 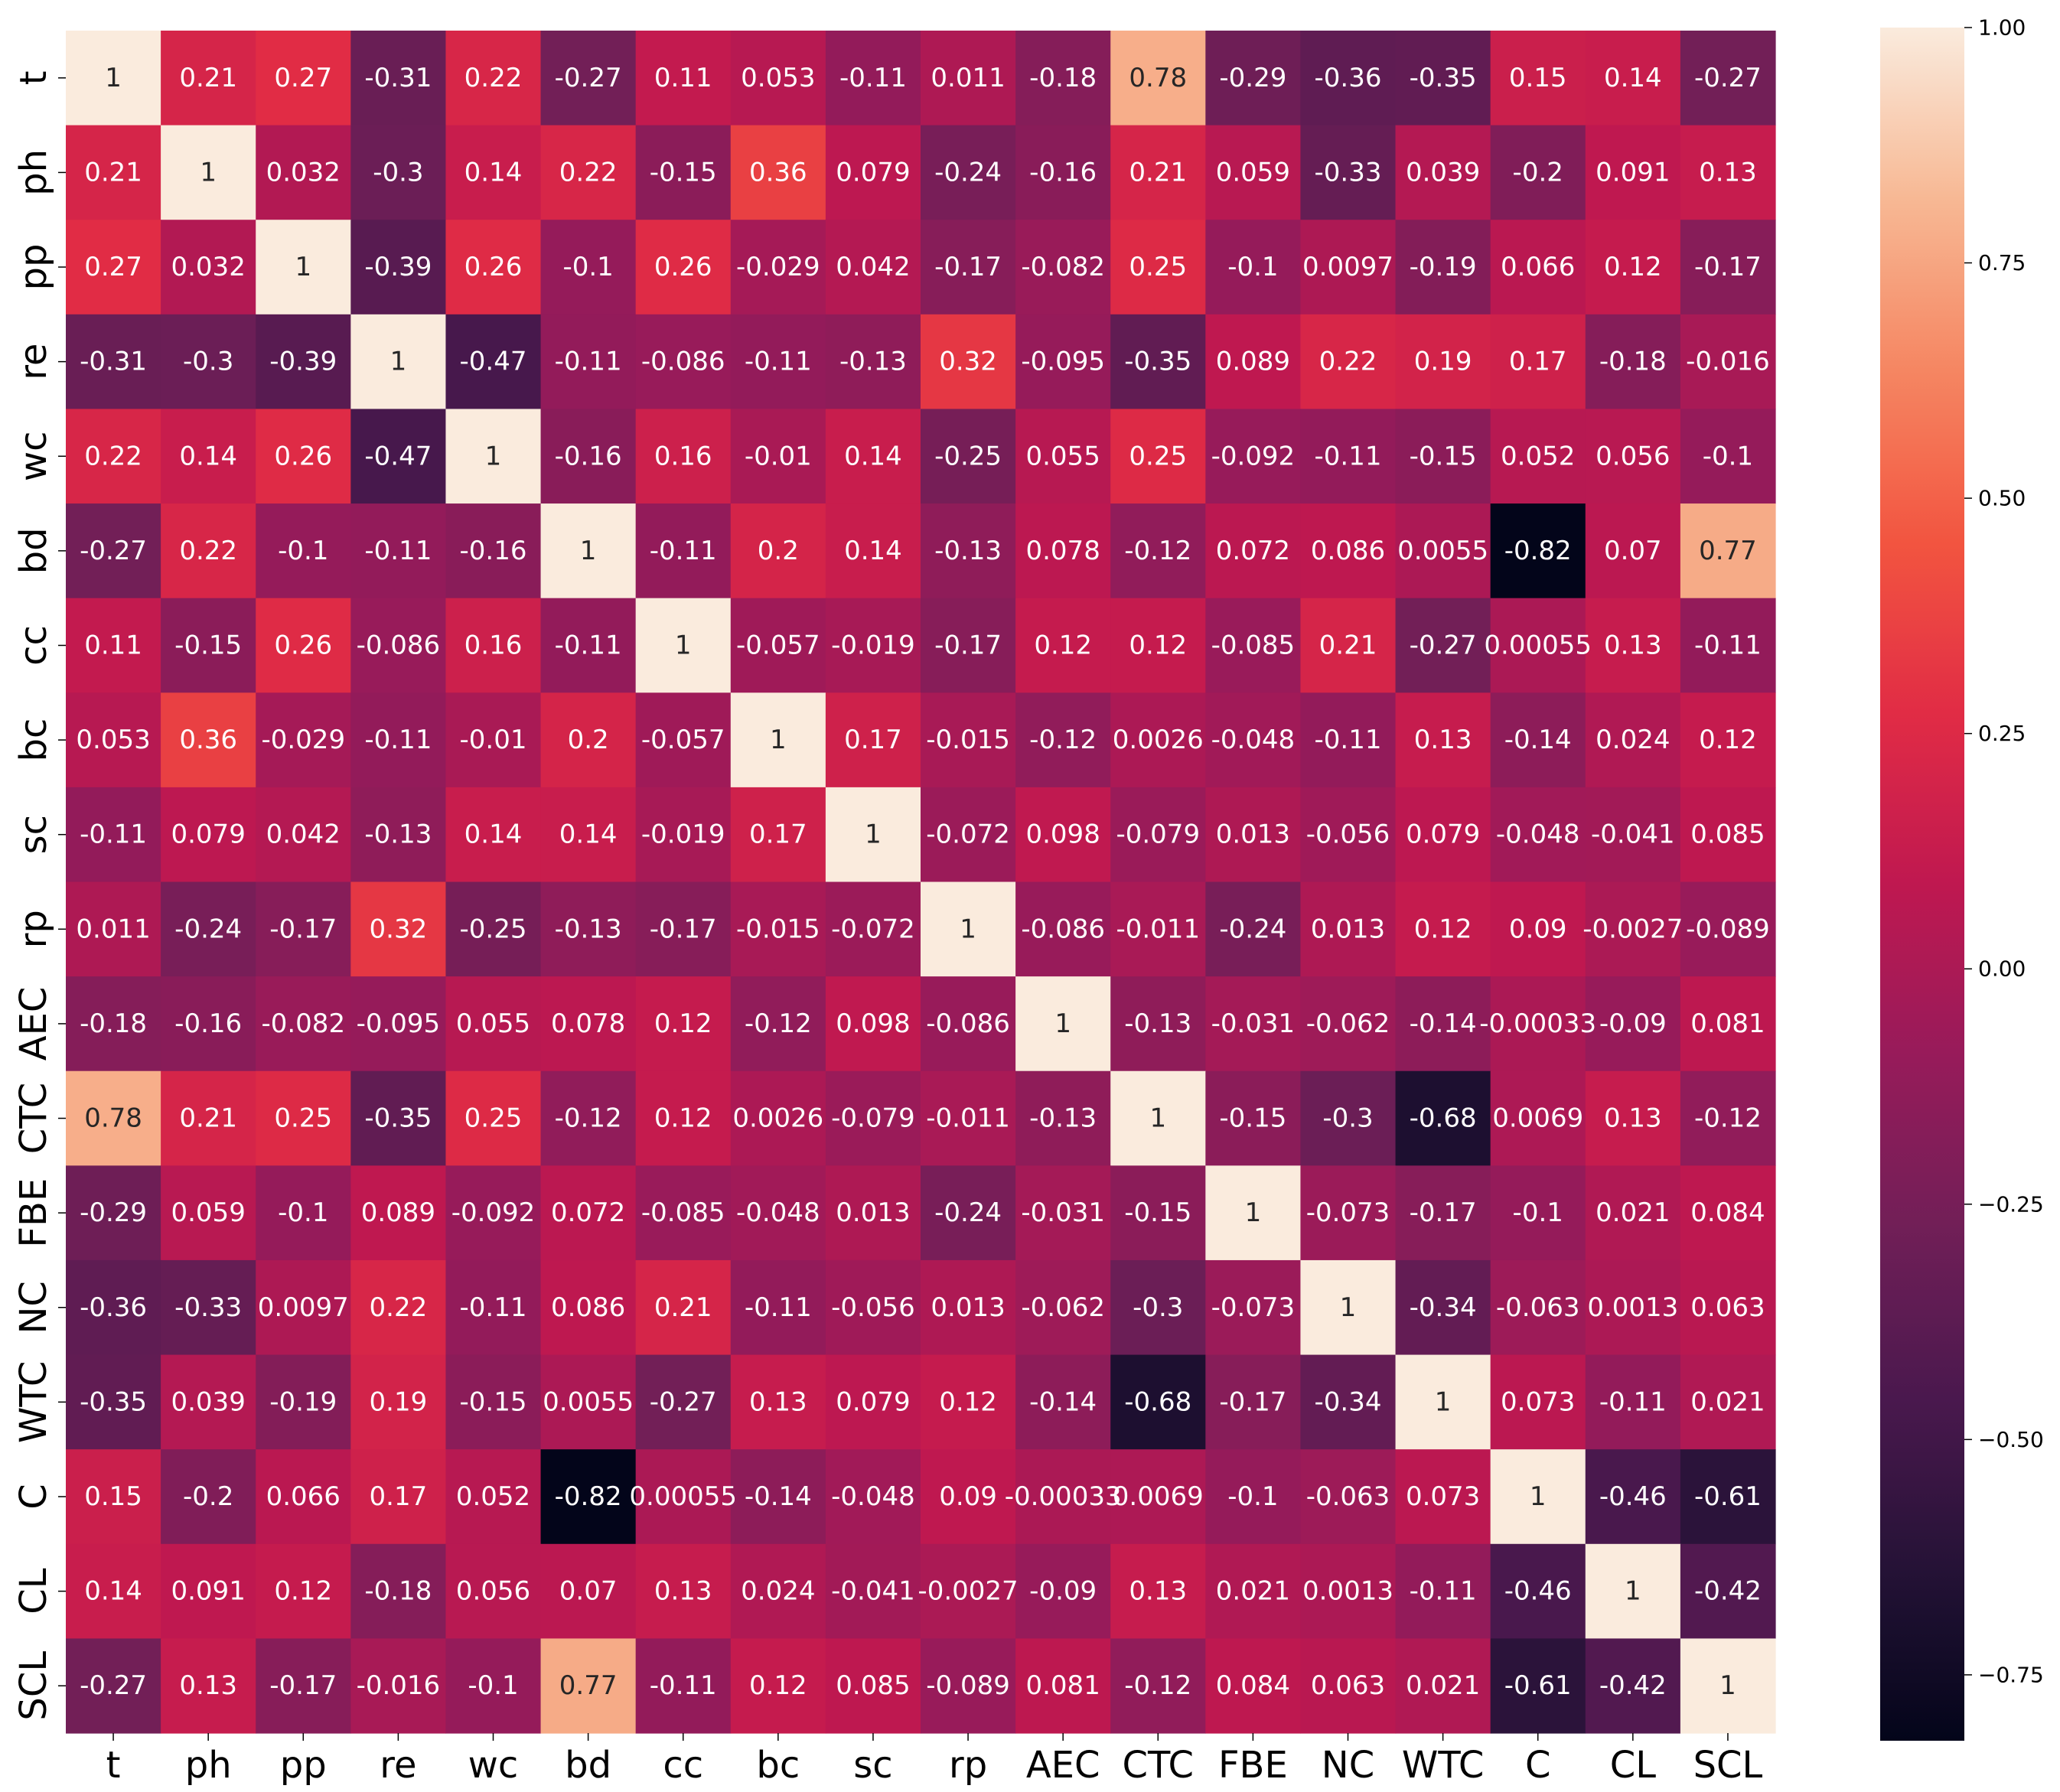 I want to click on cell-value-label: 0.09, so click(x=968, y=1496).